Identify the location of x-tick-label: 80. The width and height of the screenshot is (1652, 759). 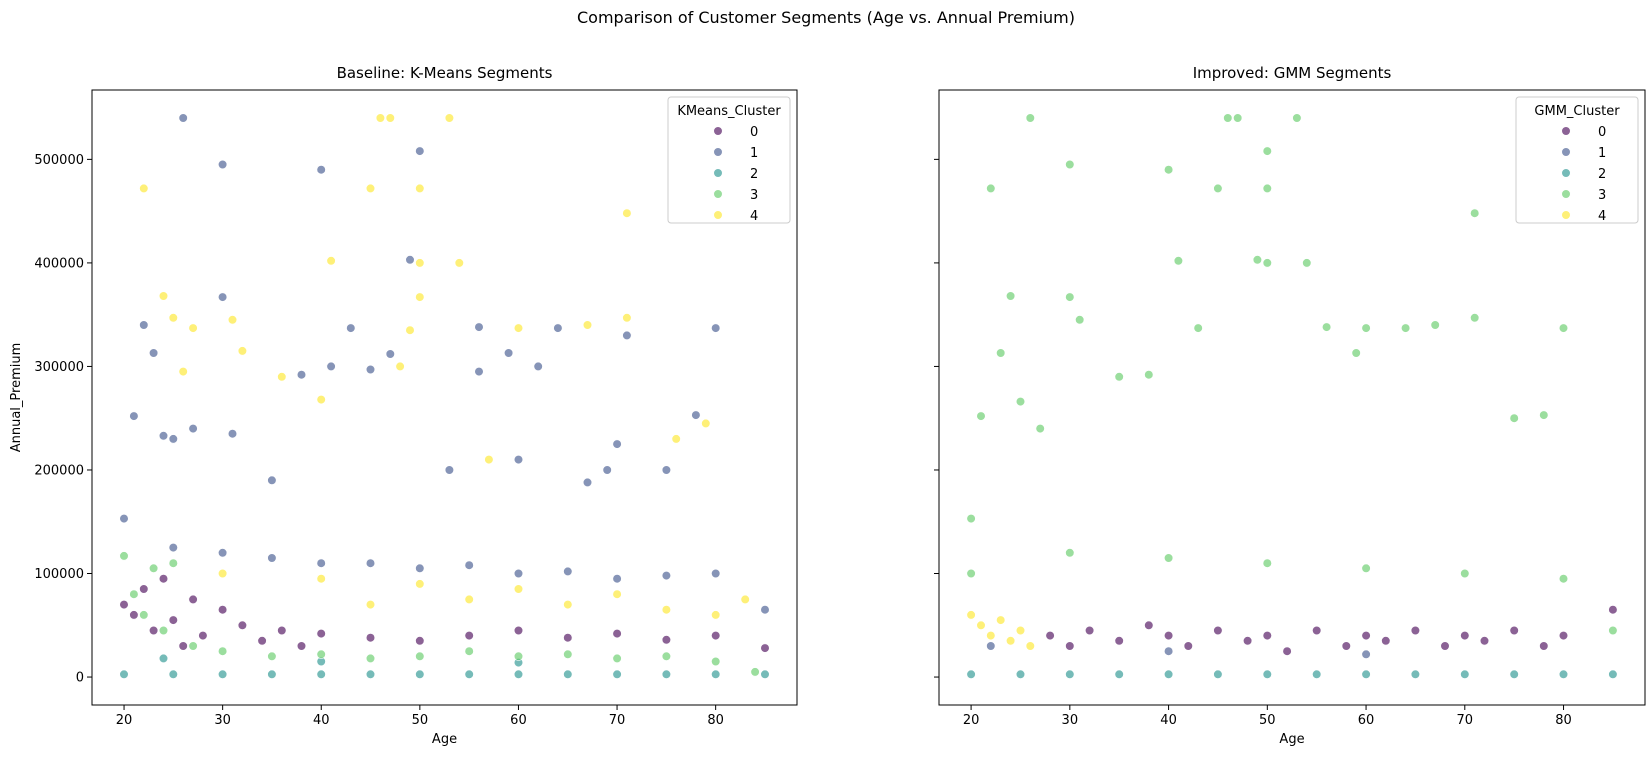
(1563, 720).